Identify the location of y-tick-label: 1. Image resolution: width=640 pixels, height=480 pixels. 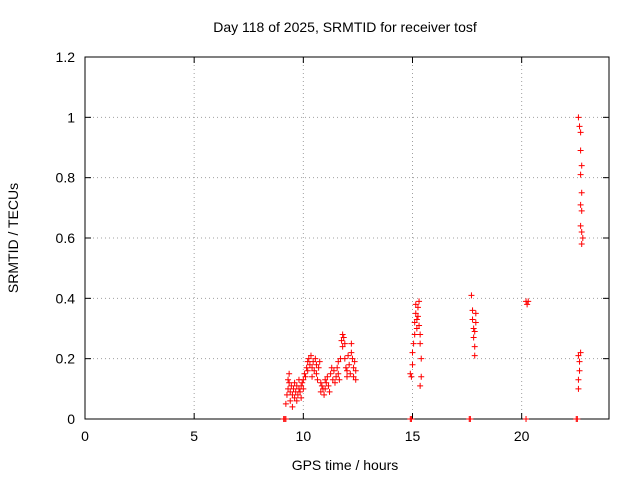
(71, 117).